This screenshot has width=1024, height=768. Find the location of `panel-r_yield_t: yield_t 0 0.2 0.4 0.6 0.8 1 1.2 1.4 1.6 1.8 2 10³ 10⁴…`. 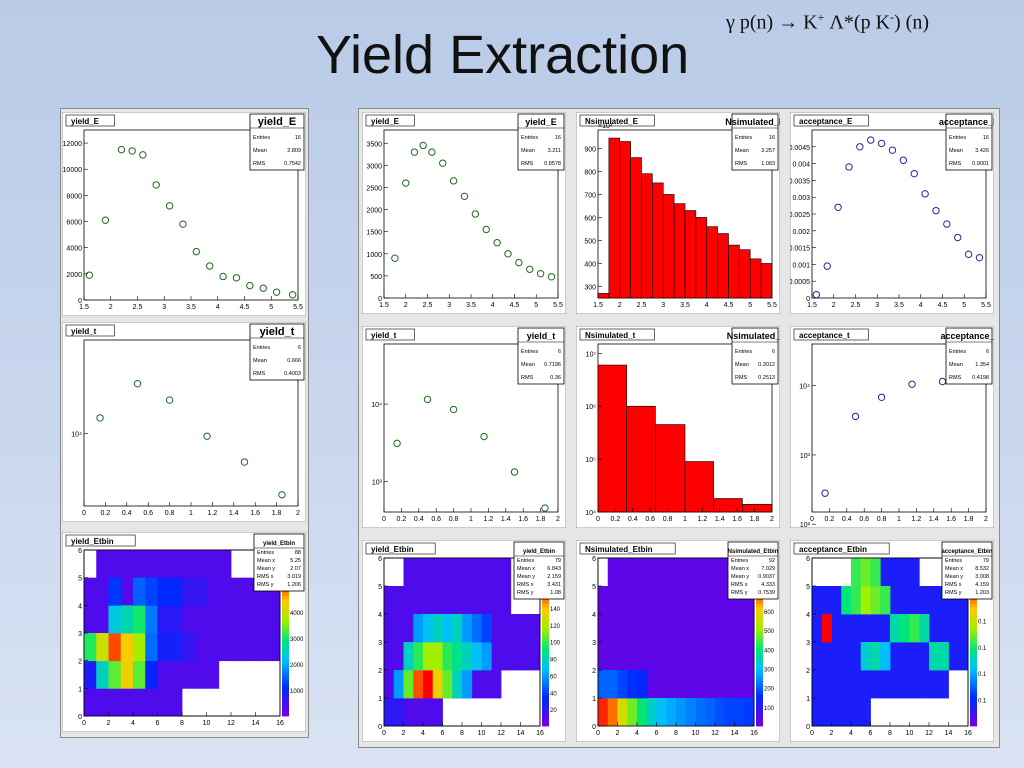

panel-r_yield_t: yield_t 0 0.2 0.4 0.6 0.8 1 1.2 1.4 1.6 1.8 2 10³ 10⁴… is located at coordinates (464, 427).